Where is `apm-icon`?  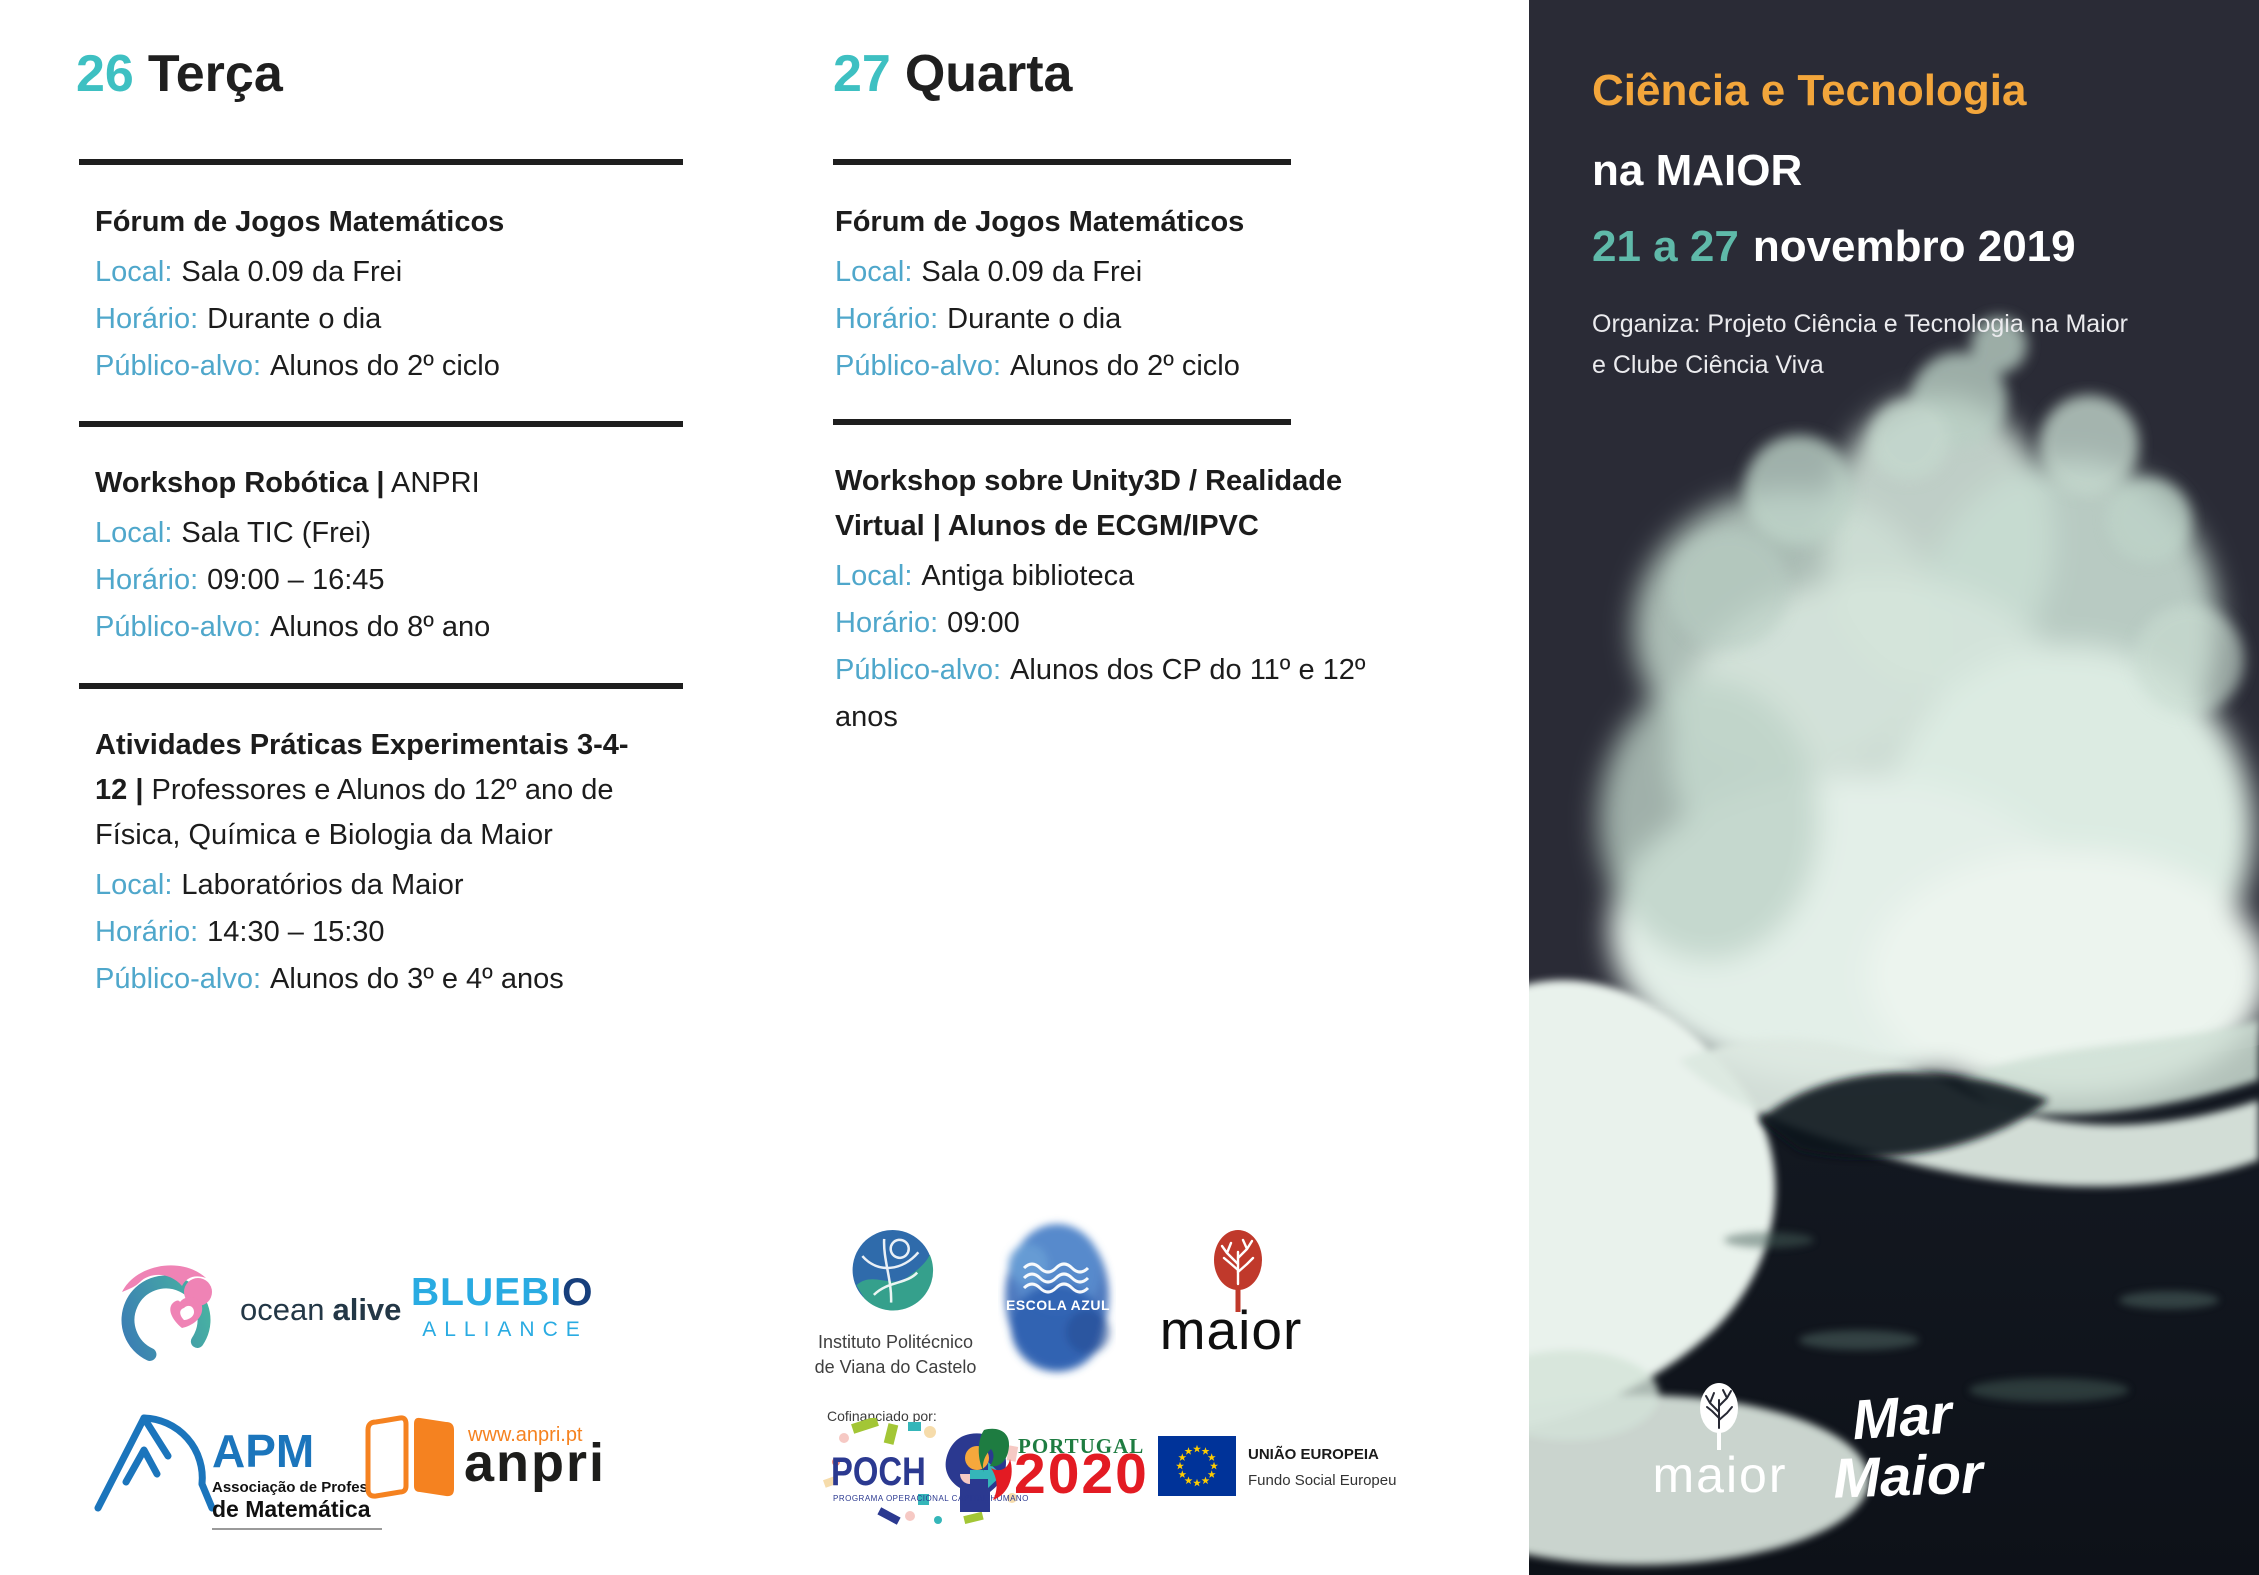 apm-icon is located at coordinates (155, 1463).